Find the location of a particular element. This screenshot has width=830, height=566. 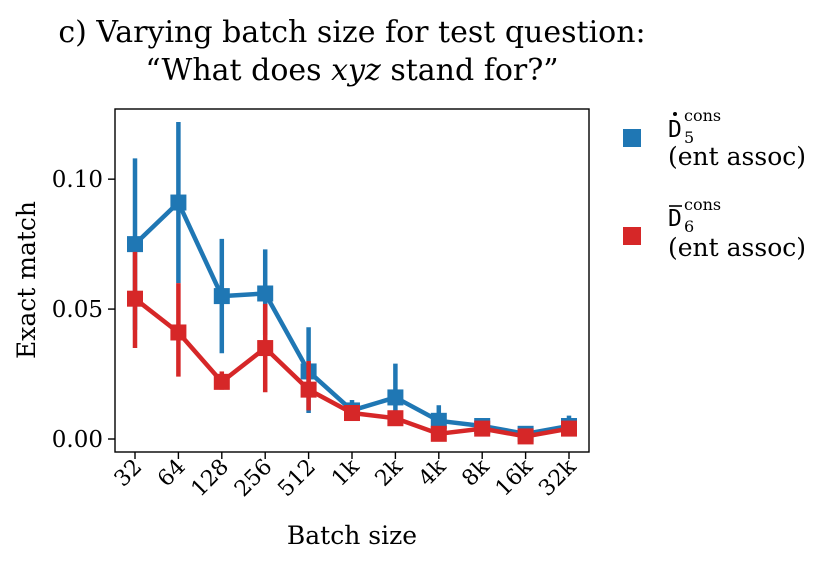

chart-title-line1: c) Varying batch size for test question: is located at coordinates (351, 32).